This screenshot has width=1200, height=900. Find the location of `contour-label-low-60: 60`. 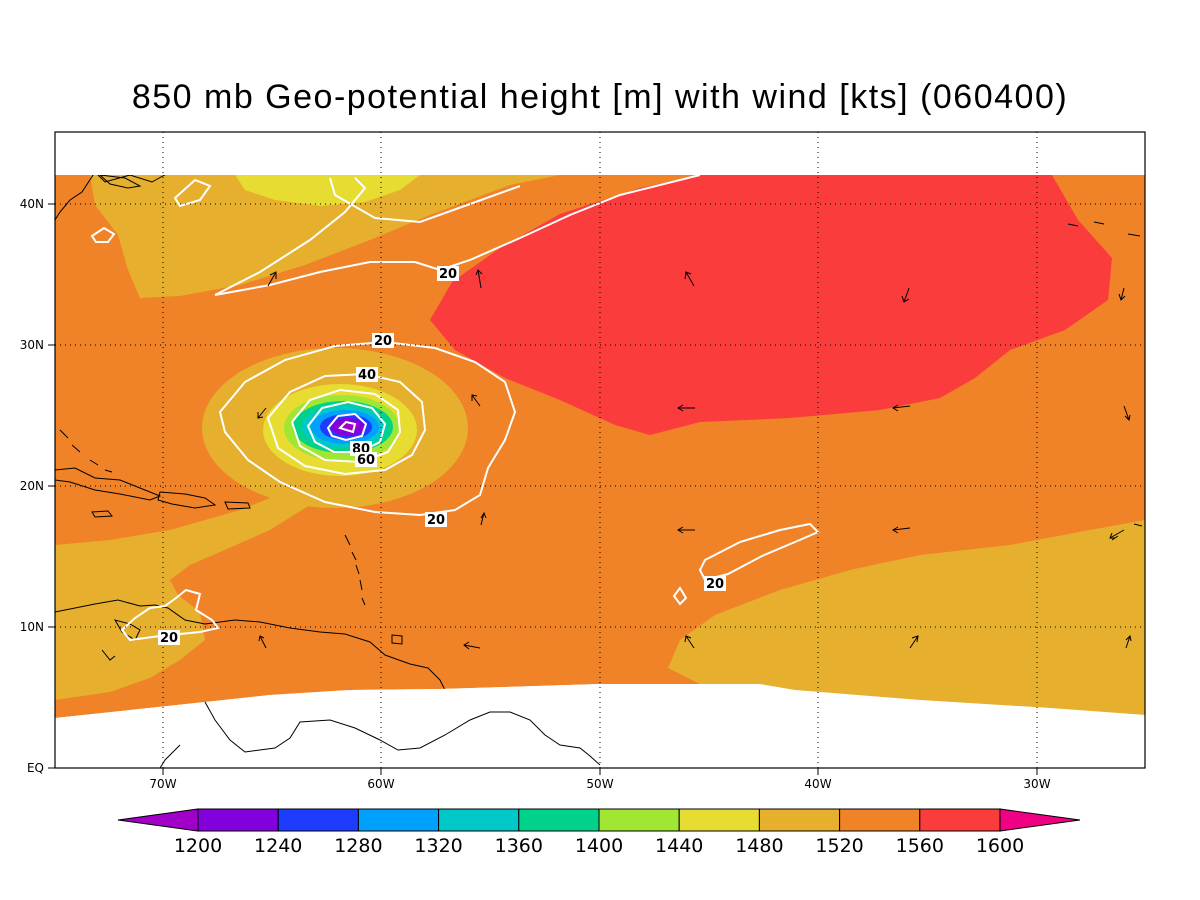

contour-label-low-60: 60 is located at coordinates (366, 460).